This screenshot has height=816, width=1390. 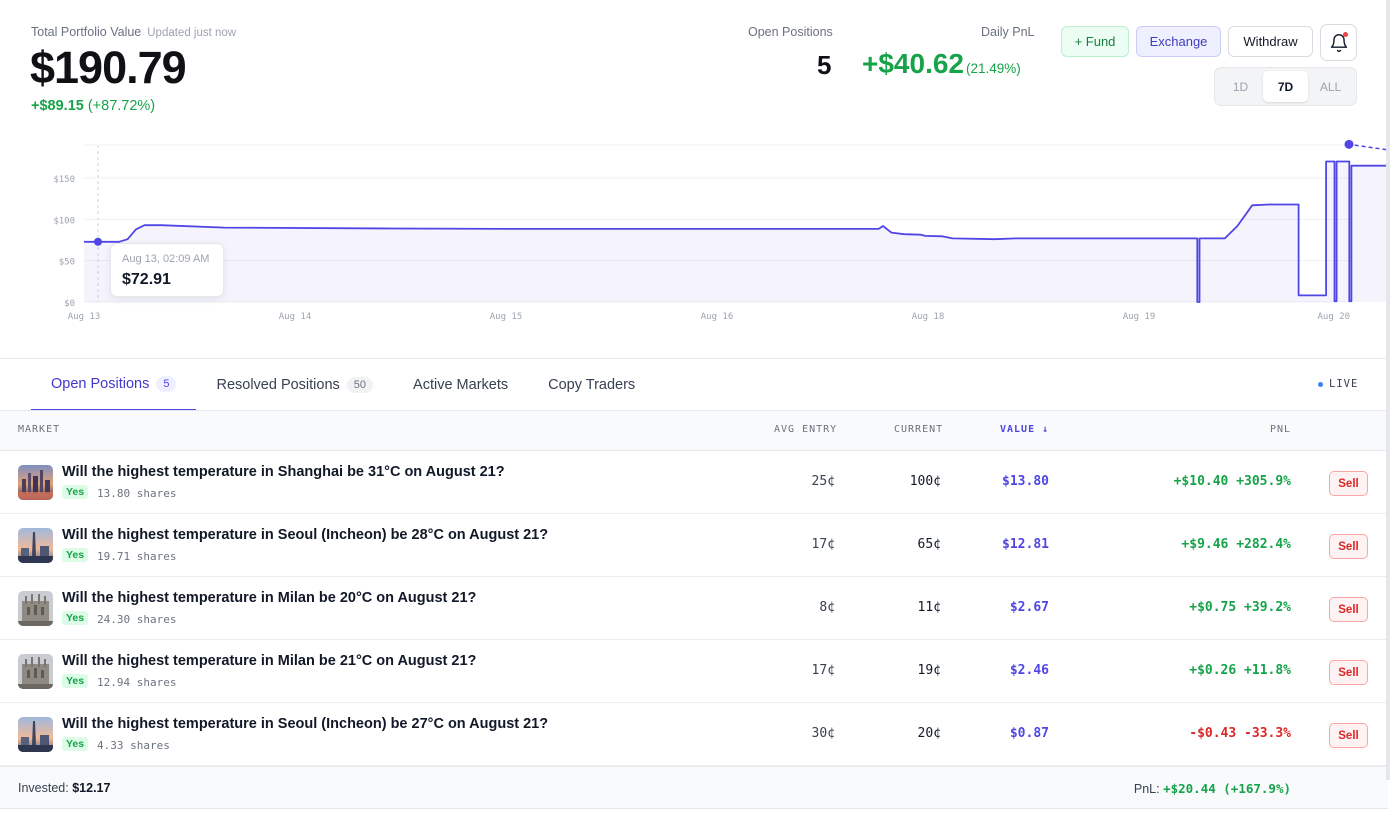 I want to click on tab-label: Resolved Positions, so click(x=278, y=385).